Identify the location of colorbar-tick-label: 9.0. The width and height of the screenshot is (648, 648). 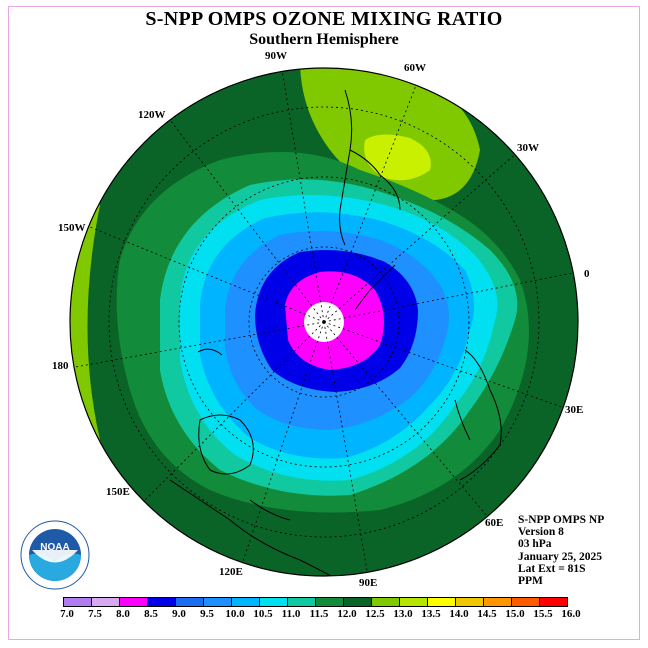
(179, 614).